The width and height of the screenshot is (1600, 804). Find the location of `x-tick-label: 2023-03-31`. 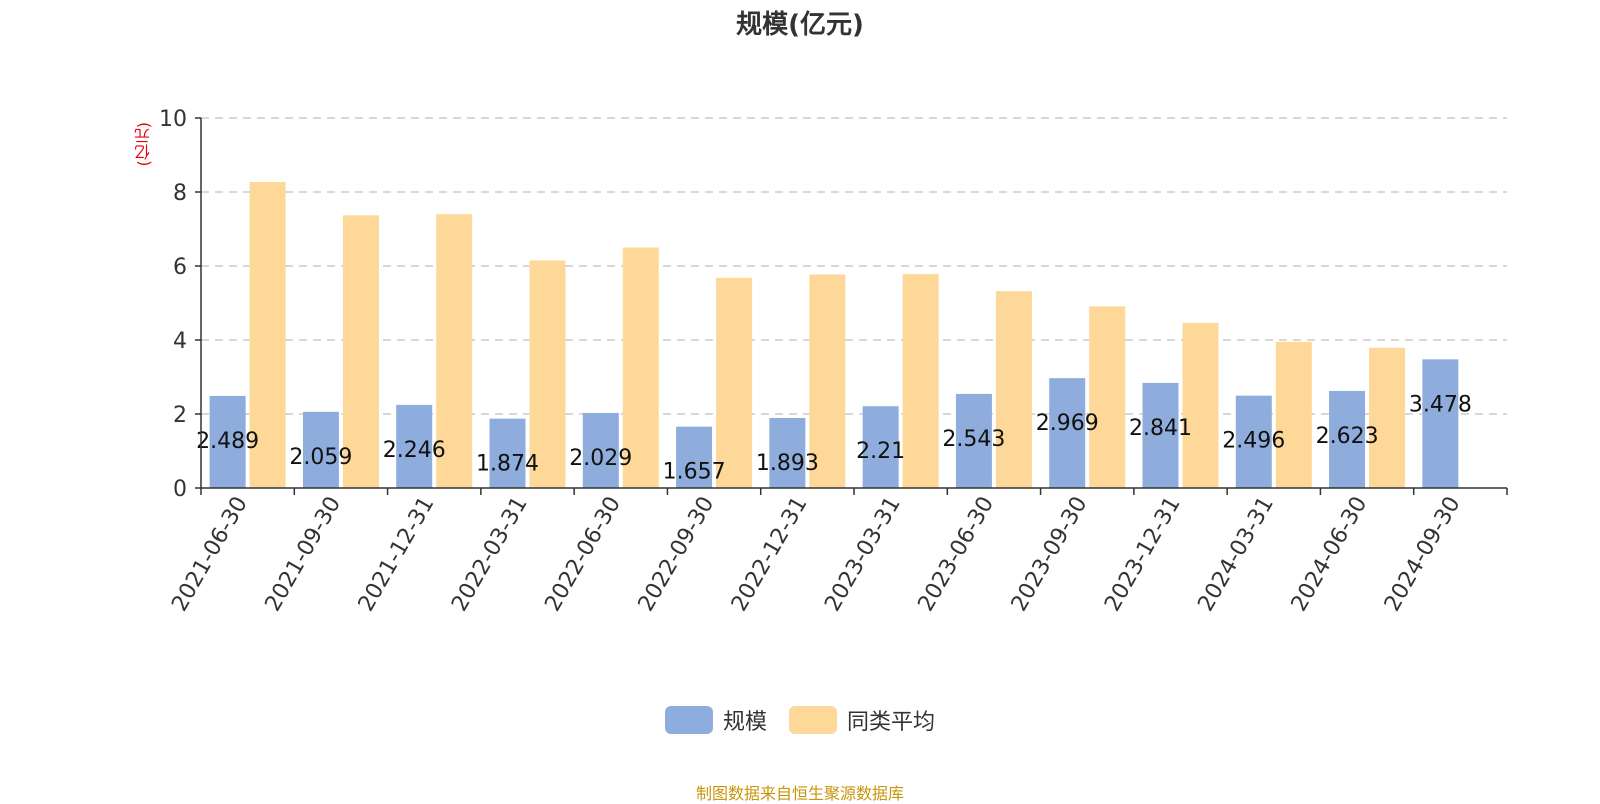

x-tick-label: 2023-03-31 is located at coordinates (863, 553).